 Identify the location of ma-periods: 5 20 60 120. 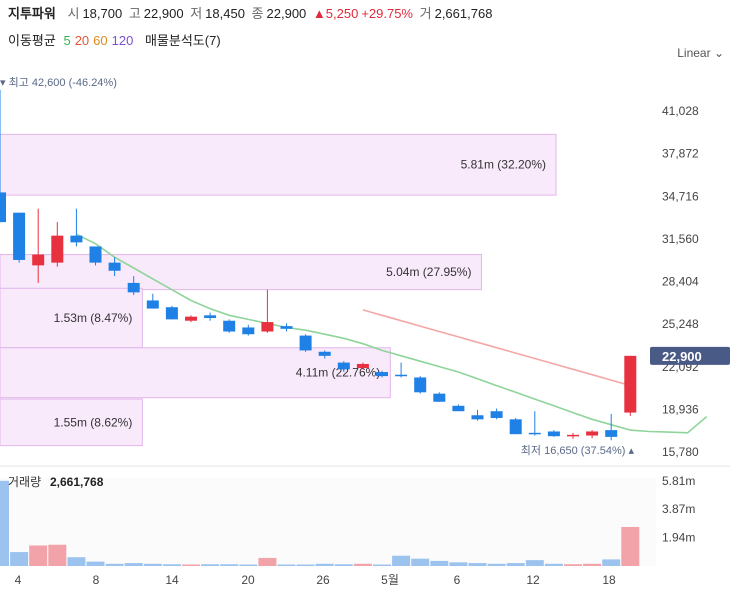
(100, 40).